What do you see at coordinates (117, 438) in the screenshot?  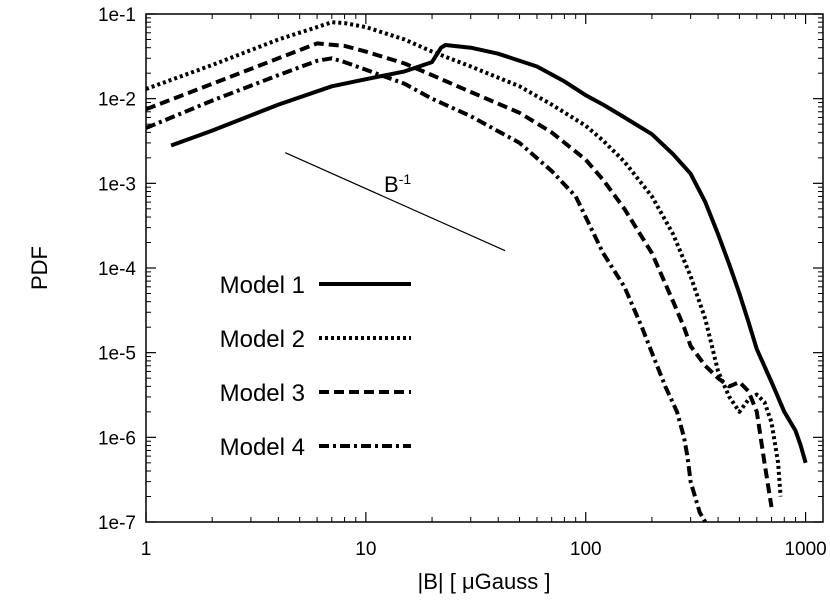 I see `y-tick-label: 1e-6` at bounding box center [117, 438].